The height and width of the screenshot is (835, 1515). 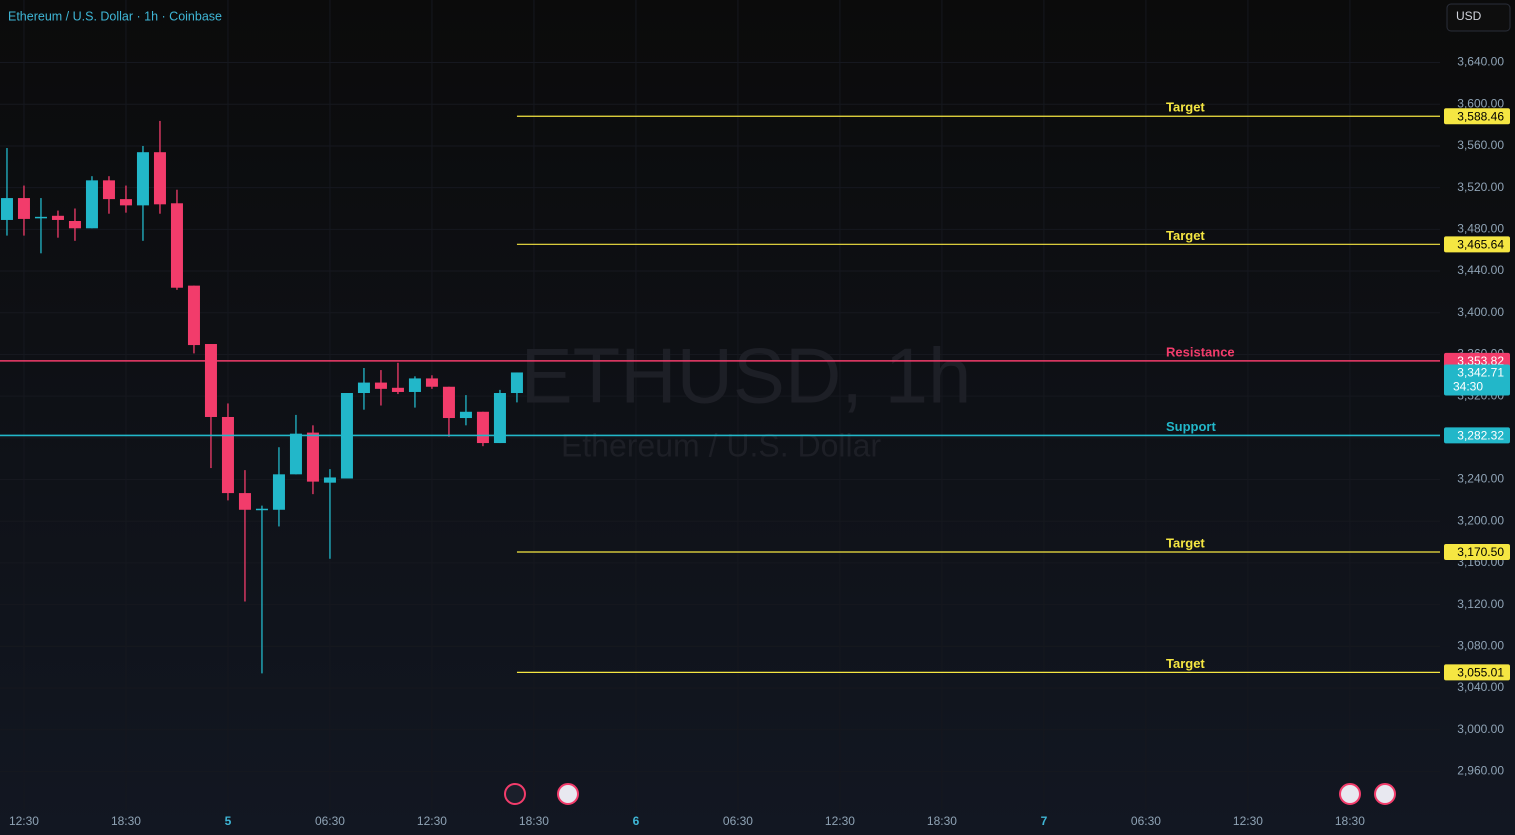 I want to click on y-tick-label: 3,120.00, so click(x=1480, y=604).